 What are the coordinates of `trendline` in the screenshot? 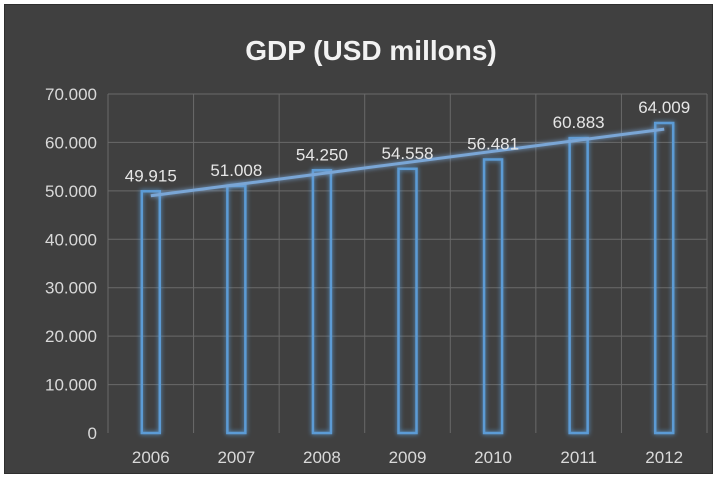 It's located at (407, 162).